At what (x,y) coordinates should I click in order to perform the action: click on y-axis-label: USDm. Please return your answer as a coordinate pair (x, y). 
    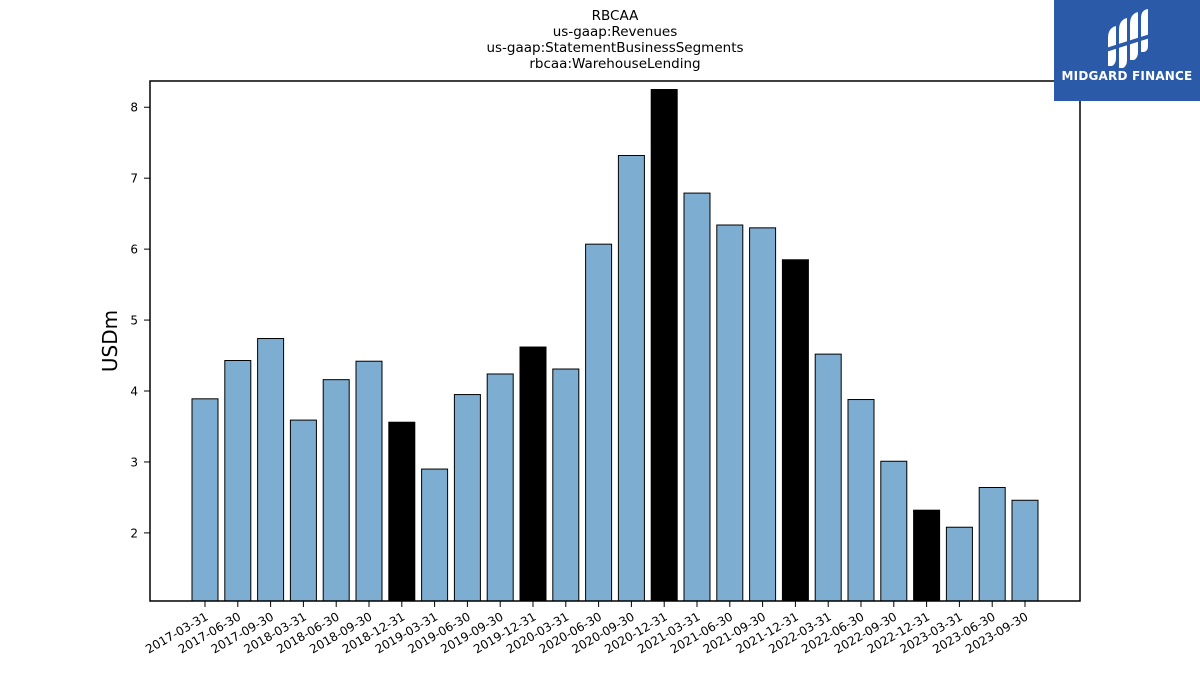
    Looking at the image, I should click on (110, 341).